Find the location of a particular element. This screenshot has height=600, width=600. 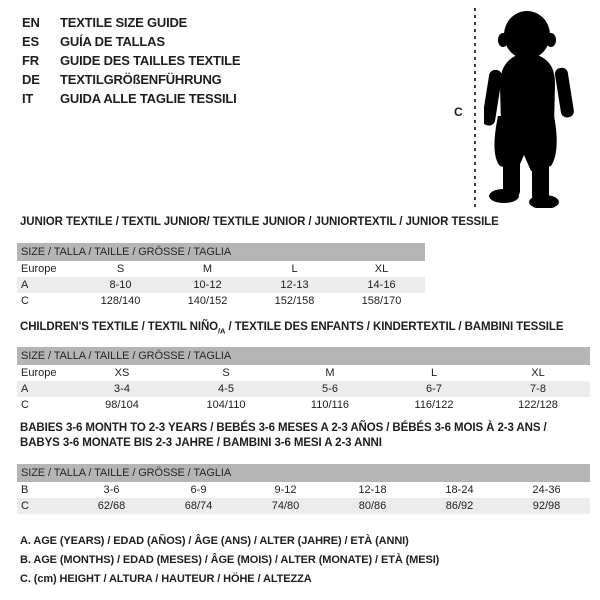

table-cell: 158/170 is located at coordinates (381, 301).